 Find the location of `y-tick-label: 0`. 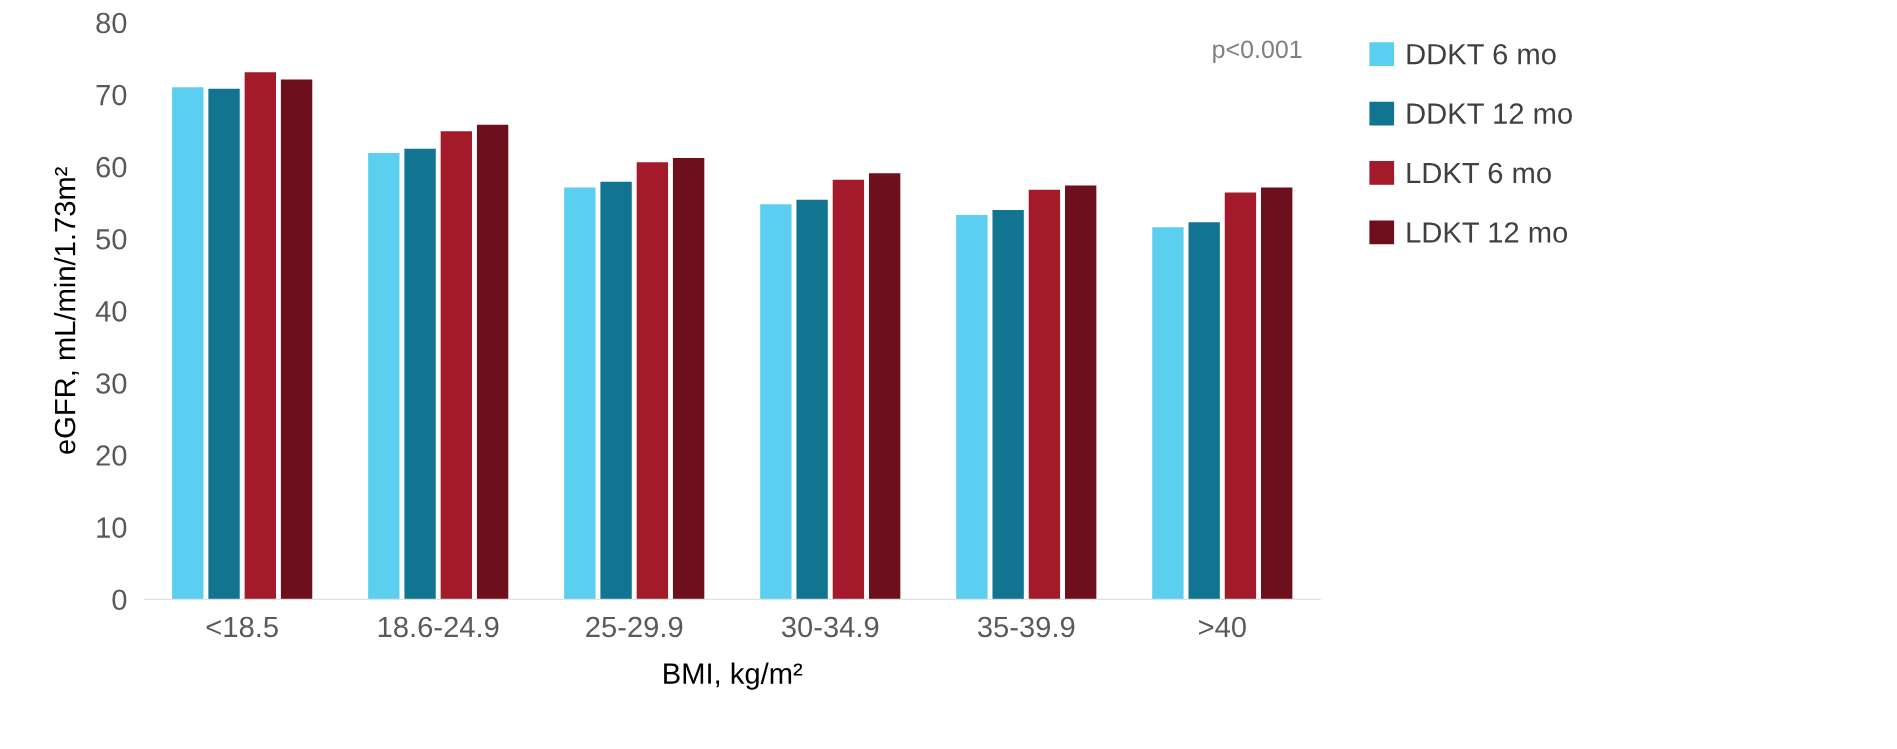

y-tick-label: 0 is located at coordinates (119, 600).